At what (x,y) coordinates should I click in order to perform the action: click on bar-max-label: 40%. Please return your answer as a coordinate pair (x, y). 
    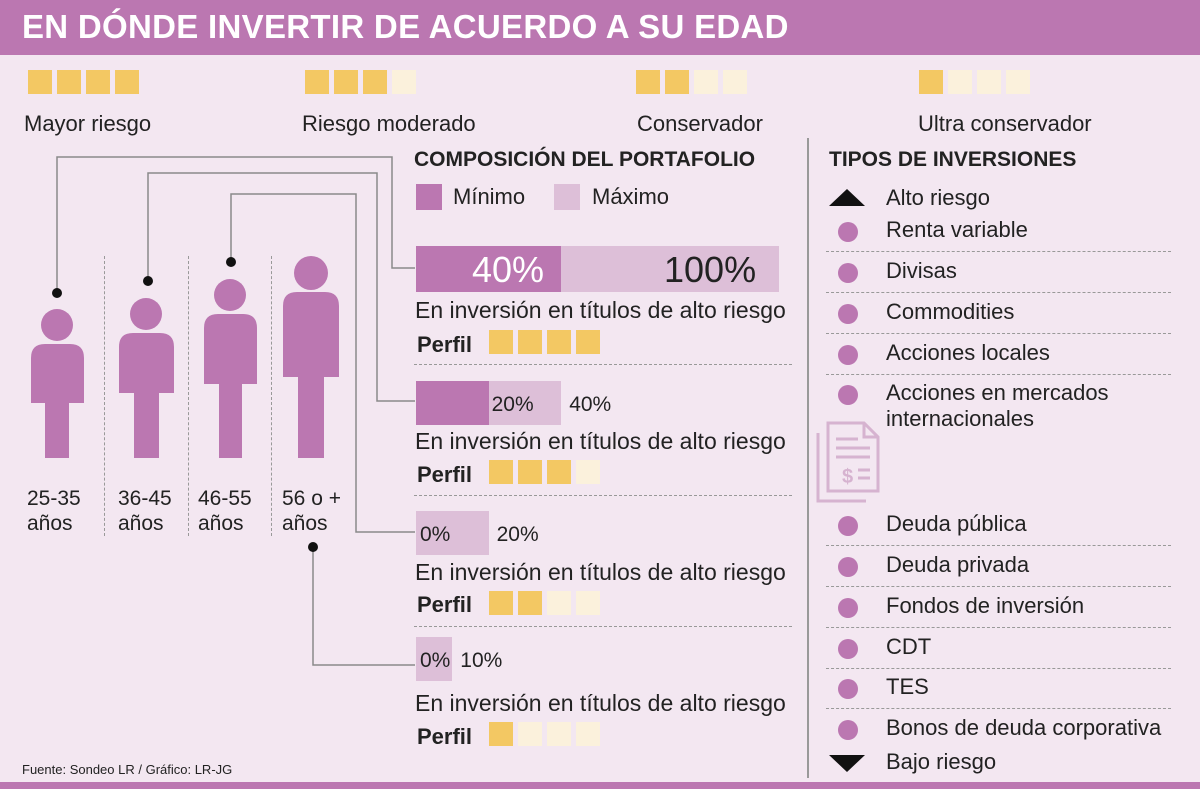
    Looking at the image, I should click on (590, 404).